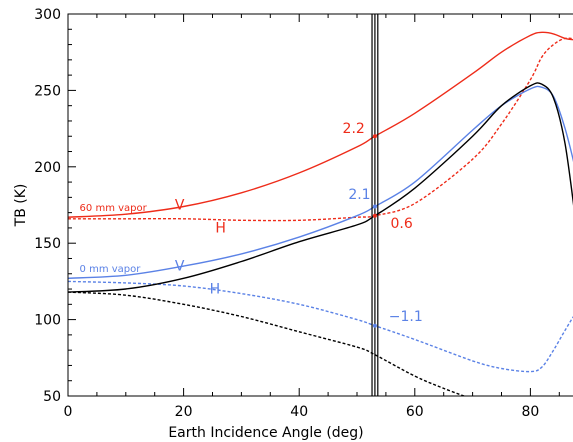 The width and height of the screenshot is (573, 442). What do you see at coordinates (184, 412) in the screenshot?
I see `x-tick-label: 20` at bounding box center [184, 412].